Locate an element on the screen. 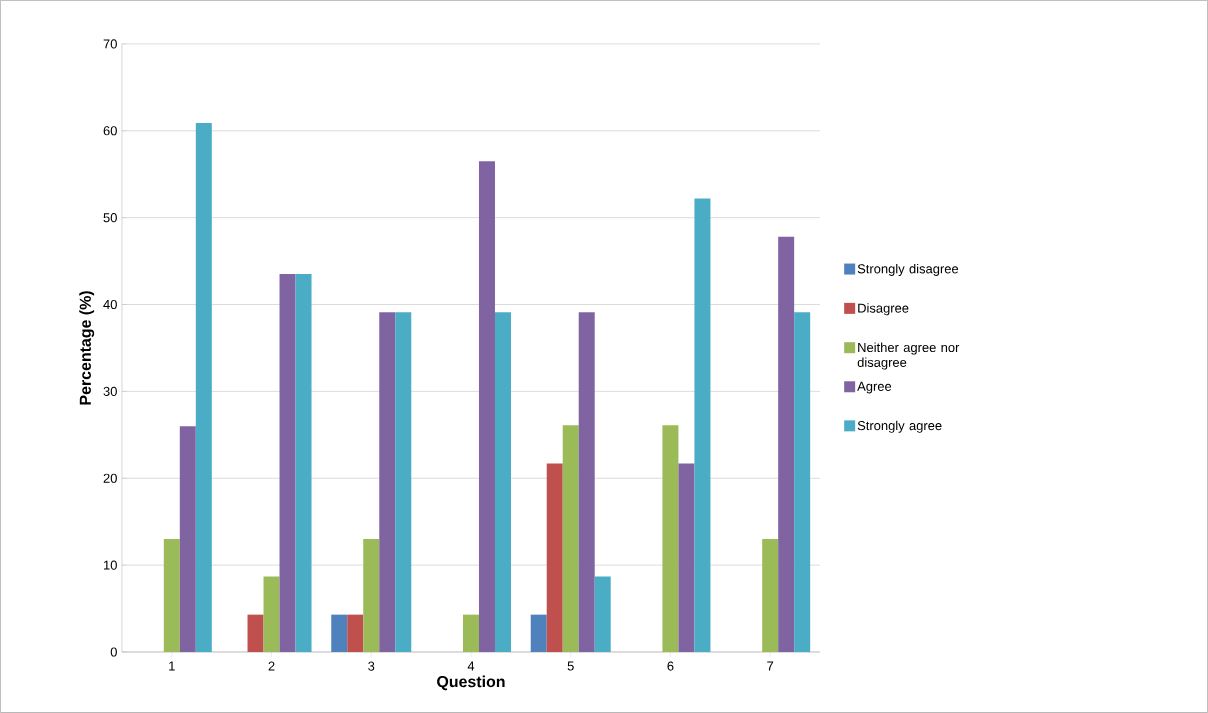 The width and height of the screenshot is (1208, 713). x-tick-label: 5 is located at coordinates (570, 666).